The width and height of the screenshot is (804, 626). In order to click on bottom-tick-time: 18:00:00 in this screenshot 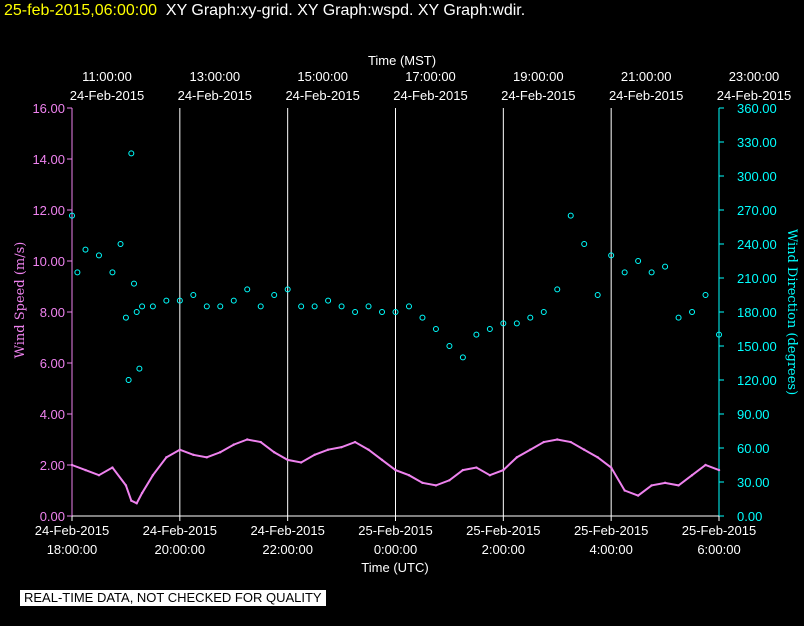, I will do `click(72, 549)`.